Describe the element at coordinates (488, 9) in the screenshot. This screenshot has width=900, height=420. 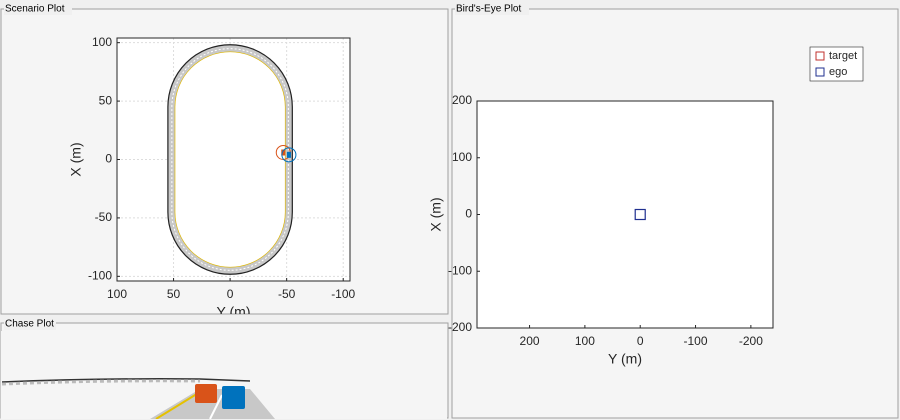
I see `panel-title: Bird's-Eye Plot` at that location.